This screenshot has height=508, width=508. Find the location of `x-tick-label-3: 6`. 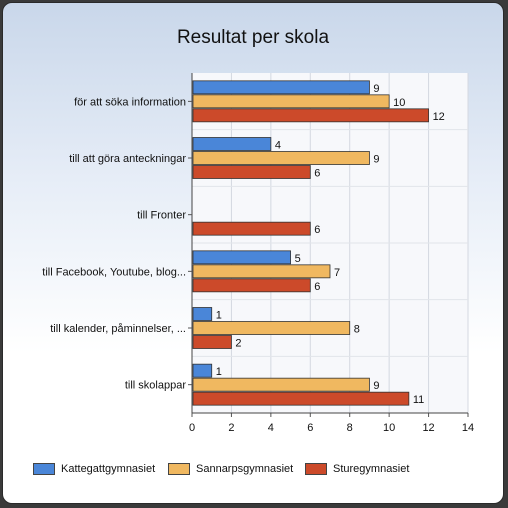

x-tick-label-3: 6 is located at coordinates (310, 428).